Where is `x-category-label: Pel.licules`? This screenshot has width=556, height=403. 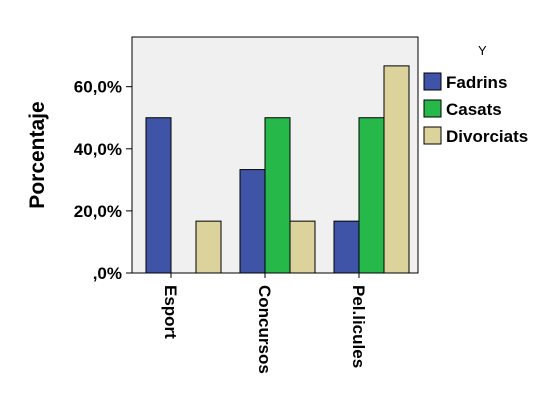 x-category-label: Pel.licules is located at coordinates (358, 326).